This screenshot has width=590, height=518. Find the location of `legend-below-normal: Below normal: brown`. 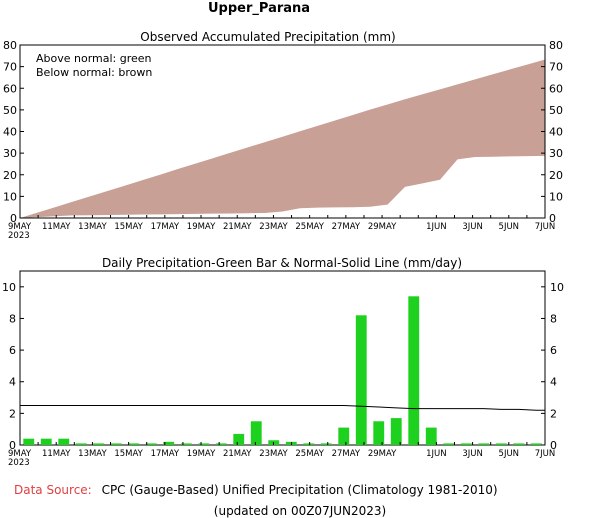

legend-below-normal: Below normal: brown is located at coordinates (94, 72).